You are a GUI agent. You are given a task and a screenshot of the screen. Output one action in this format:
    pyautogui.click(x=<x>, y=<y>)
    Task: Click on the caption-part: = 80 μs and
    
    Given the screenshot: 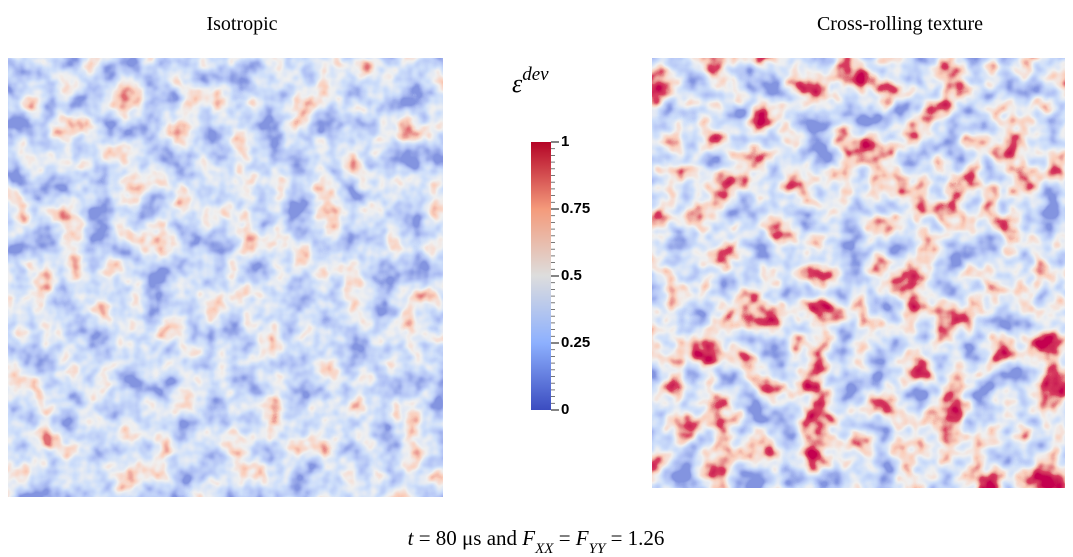 What is the action you would take?
    pyautogui.click(x=467, y=538)
    